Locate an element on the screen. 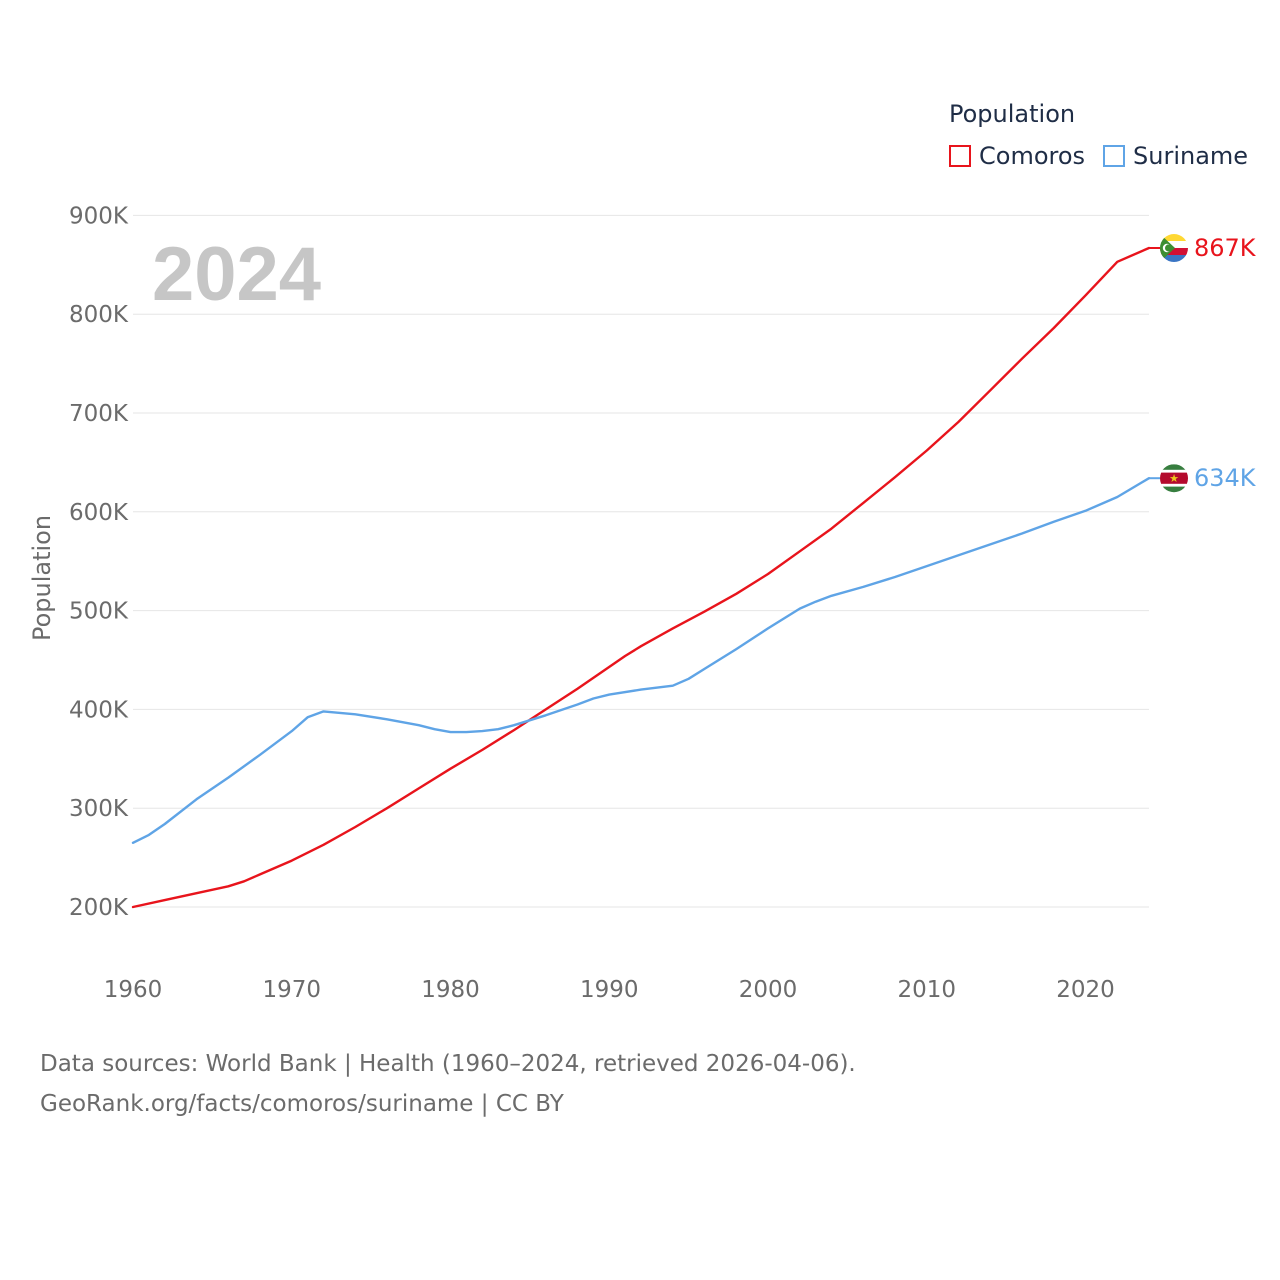 The width and height of the screenshot is (1280, 1280). suriname-flag: ★ is located at coordinates (1174, 478).